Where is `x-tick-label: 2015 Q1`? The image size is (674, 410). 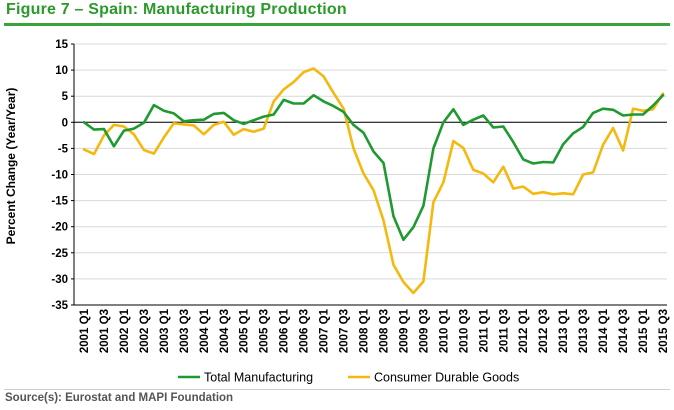 x-tick-label: 2015 Q1 is located at coordinates (644, 330).